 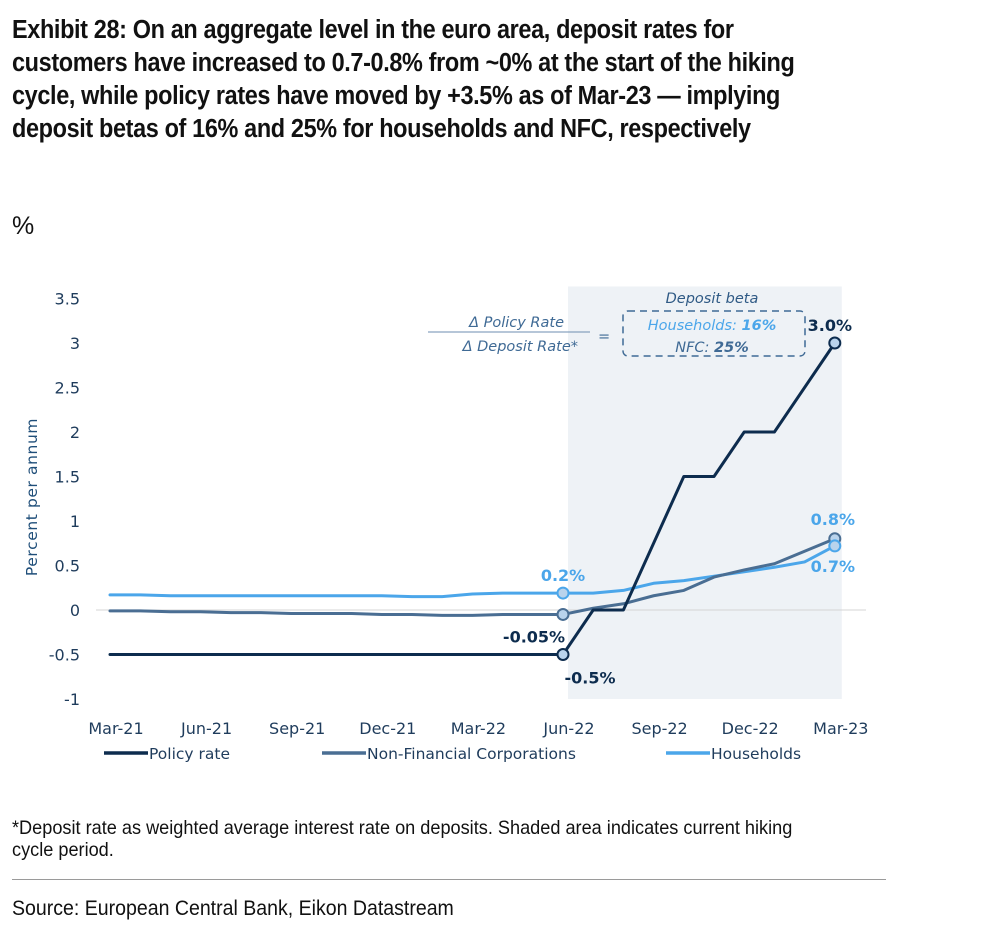 What do you see at coordinates (589, 678) in the screenshot?
I see `data-label: -0.5%` at bounding box center [589, 678].